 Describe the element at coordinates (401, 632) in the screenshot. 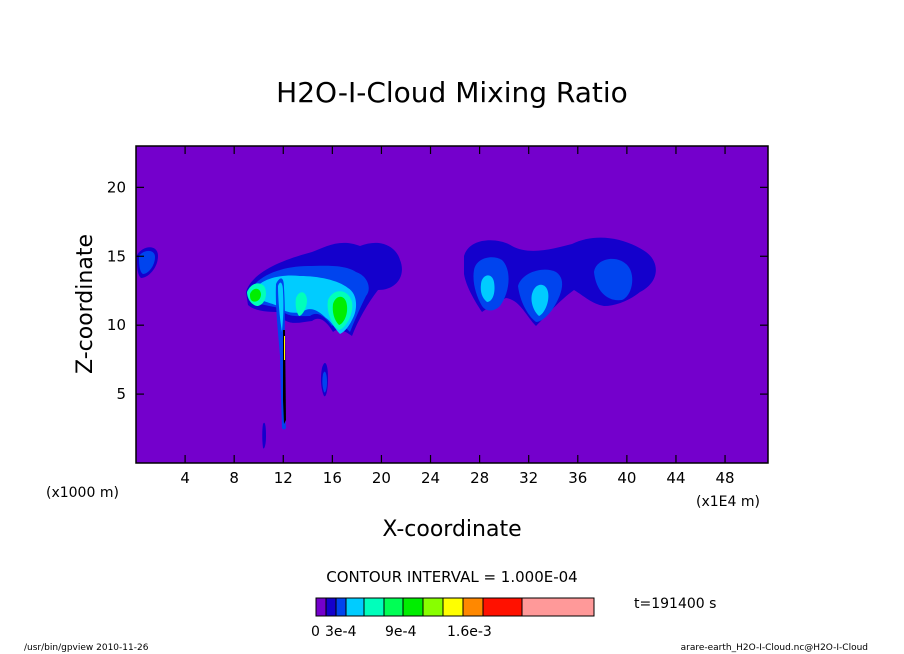

I see `colorbar-label-2: 9e-4` at that location.